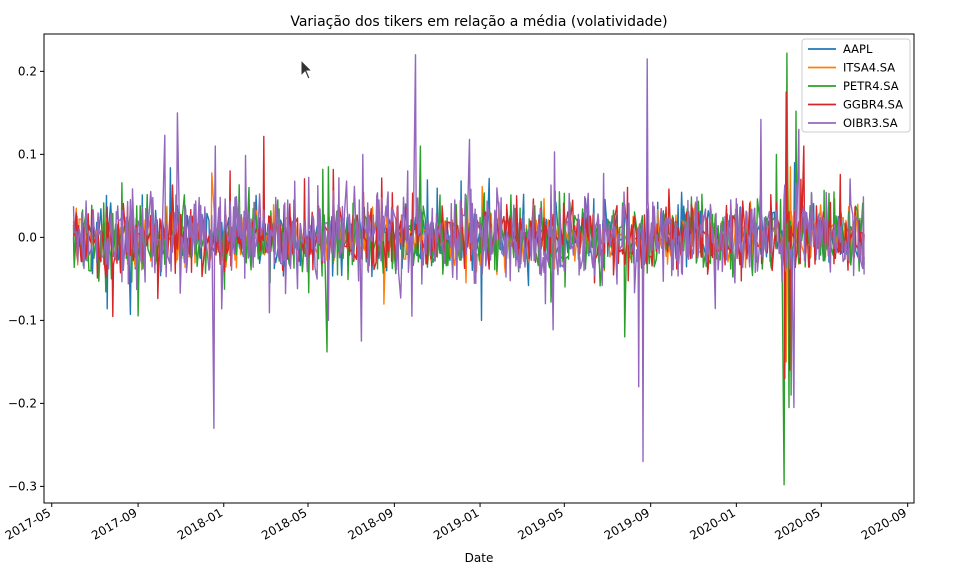 The image size is (968, 572). What do you see at coordinates (871, 86) in the screenshot?
I see `legend-label: PETR4.SA` at bounding box center [871, 86].